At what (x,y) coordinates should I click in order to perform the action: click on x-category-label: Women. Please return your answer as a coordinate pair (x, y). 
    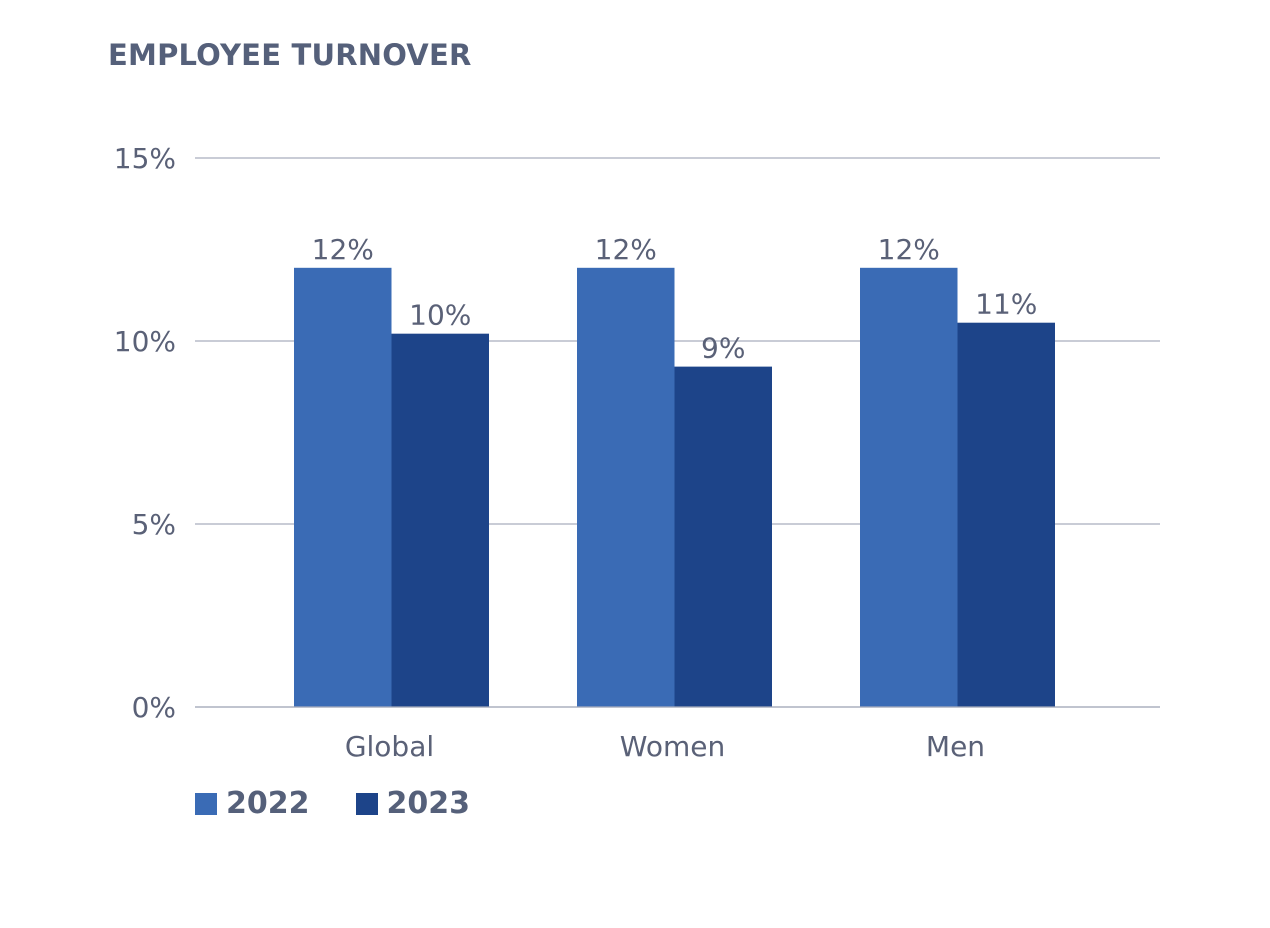
    Looking at the image, I should click on (672, 746).